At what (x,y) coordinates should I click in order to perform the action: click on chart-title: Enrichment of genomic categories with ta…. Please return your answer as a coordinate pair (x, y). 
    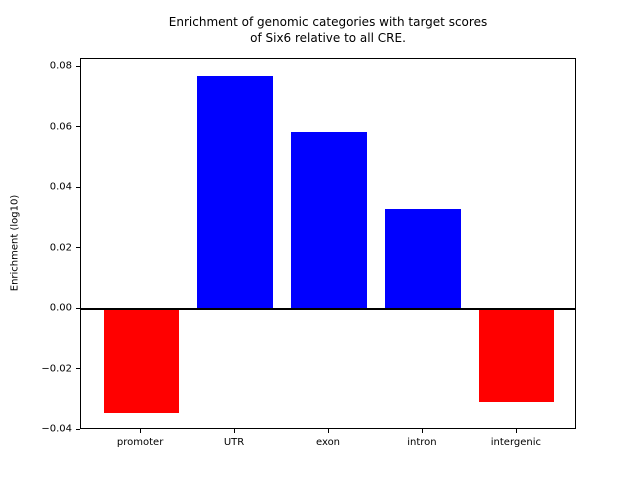
    Looking at the image, I should click on (328, 30).